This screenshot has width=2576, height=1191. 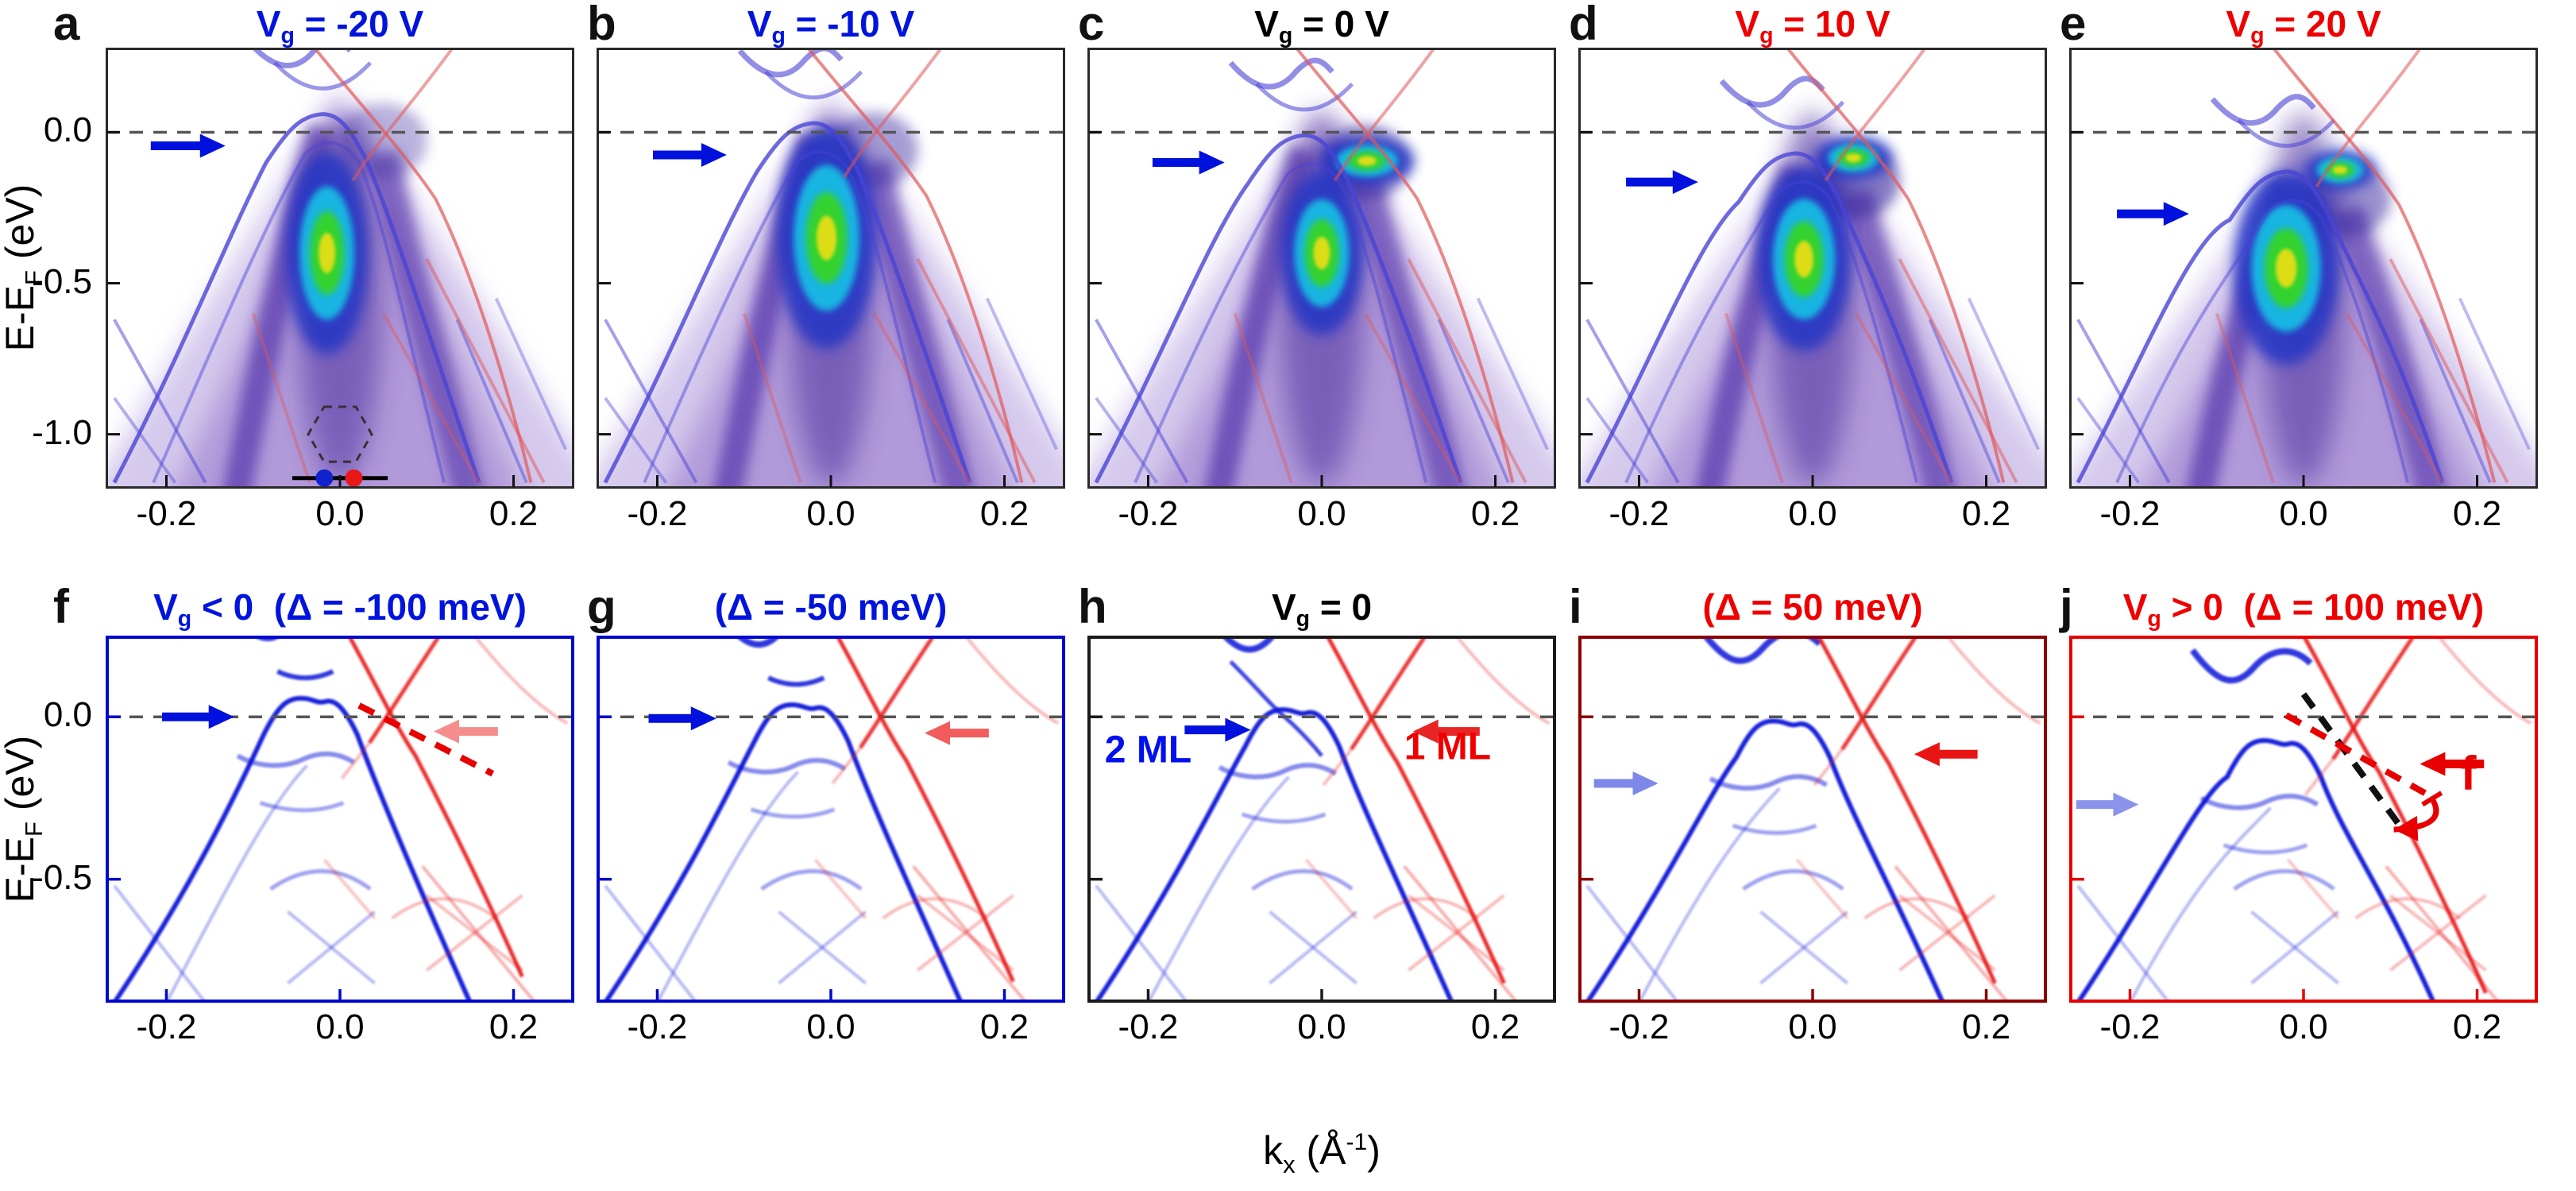 I want to click on panel-letter-j: j, so click(x=2066, y=606).